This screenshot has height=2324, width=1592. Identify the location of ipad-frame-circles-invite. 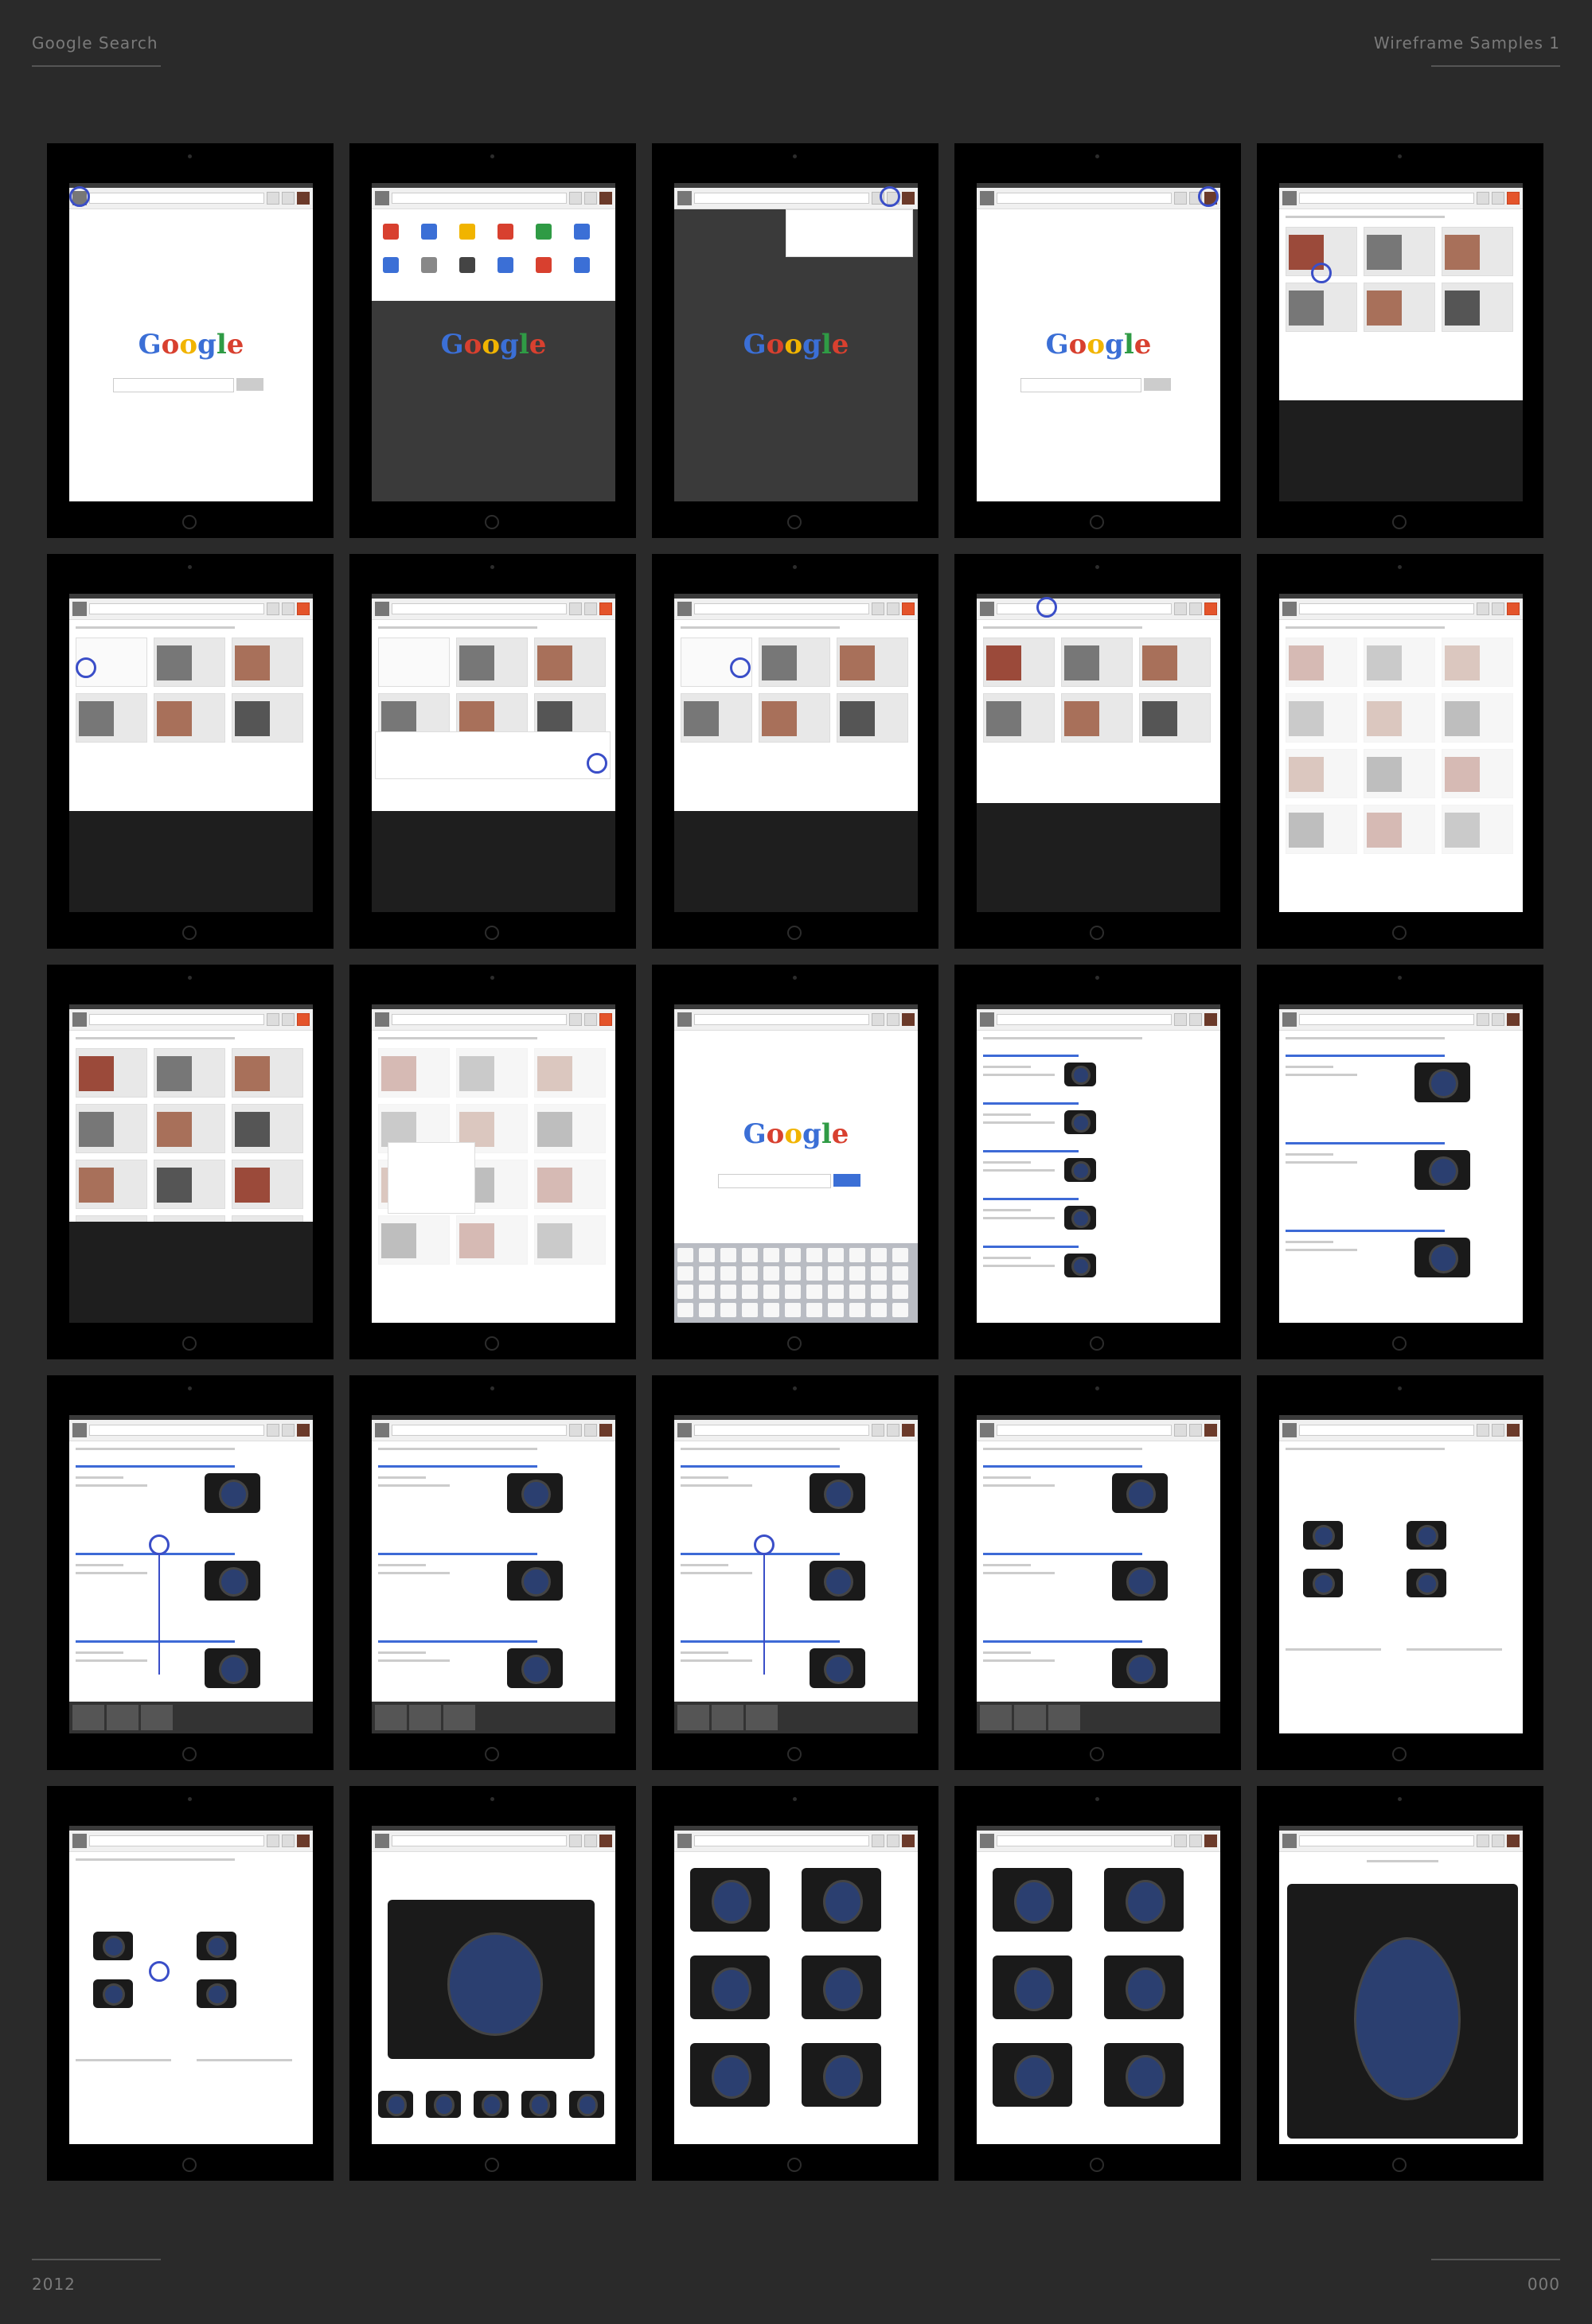
(191, 751).